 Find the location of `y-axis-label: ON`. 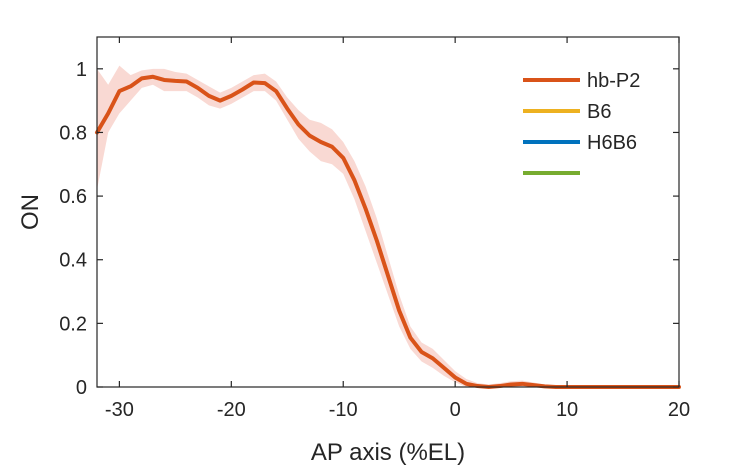

y-axis-label: ON is located at coordinates (30, 212).